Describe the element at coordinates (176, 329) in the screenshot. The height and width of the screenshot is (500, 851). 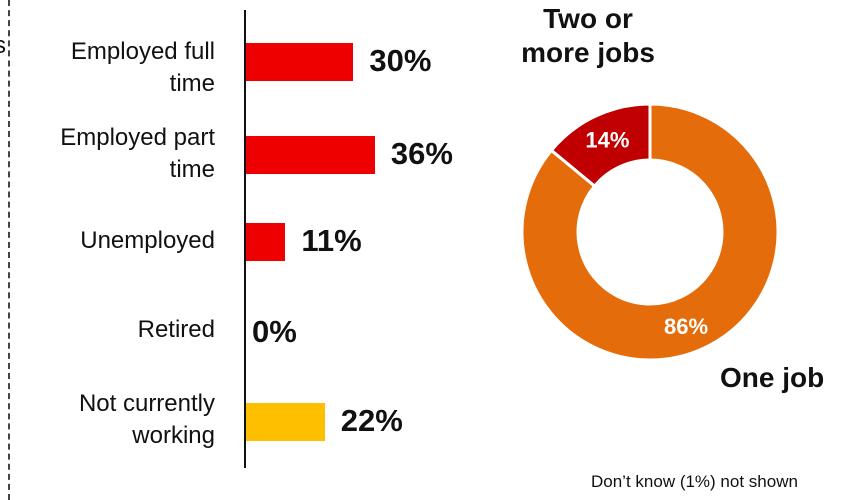
I see `category-label-retired: Retired` at that location.